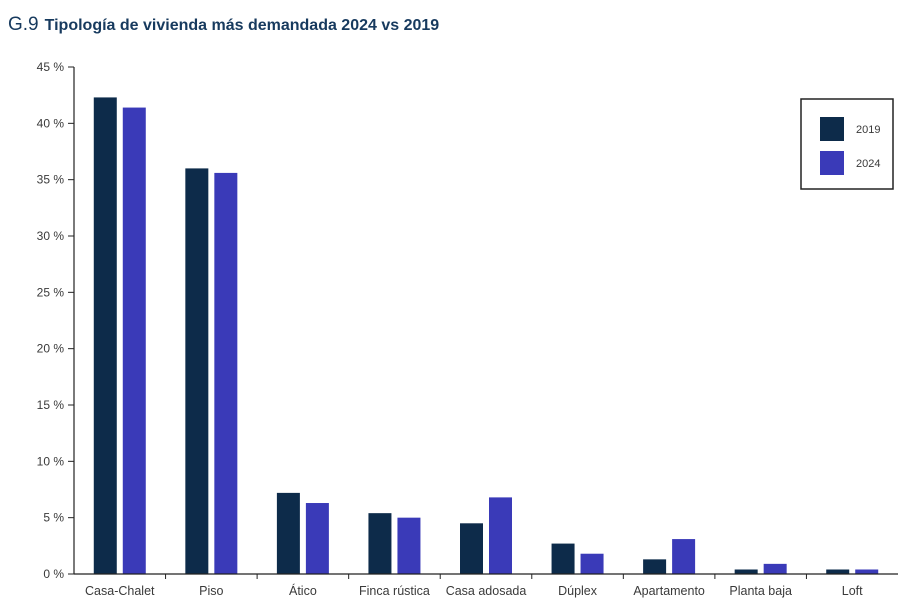 This screenshot has height=612, width=916. What do you see at coordinates (486, 591) in the screenshot?
I see `x-category-label: Casa adosada` at bounding box center [486, 591].